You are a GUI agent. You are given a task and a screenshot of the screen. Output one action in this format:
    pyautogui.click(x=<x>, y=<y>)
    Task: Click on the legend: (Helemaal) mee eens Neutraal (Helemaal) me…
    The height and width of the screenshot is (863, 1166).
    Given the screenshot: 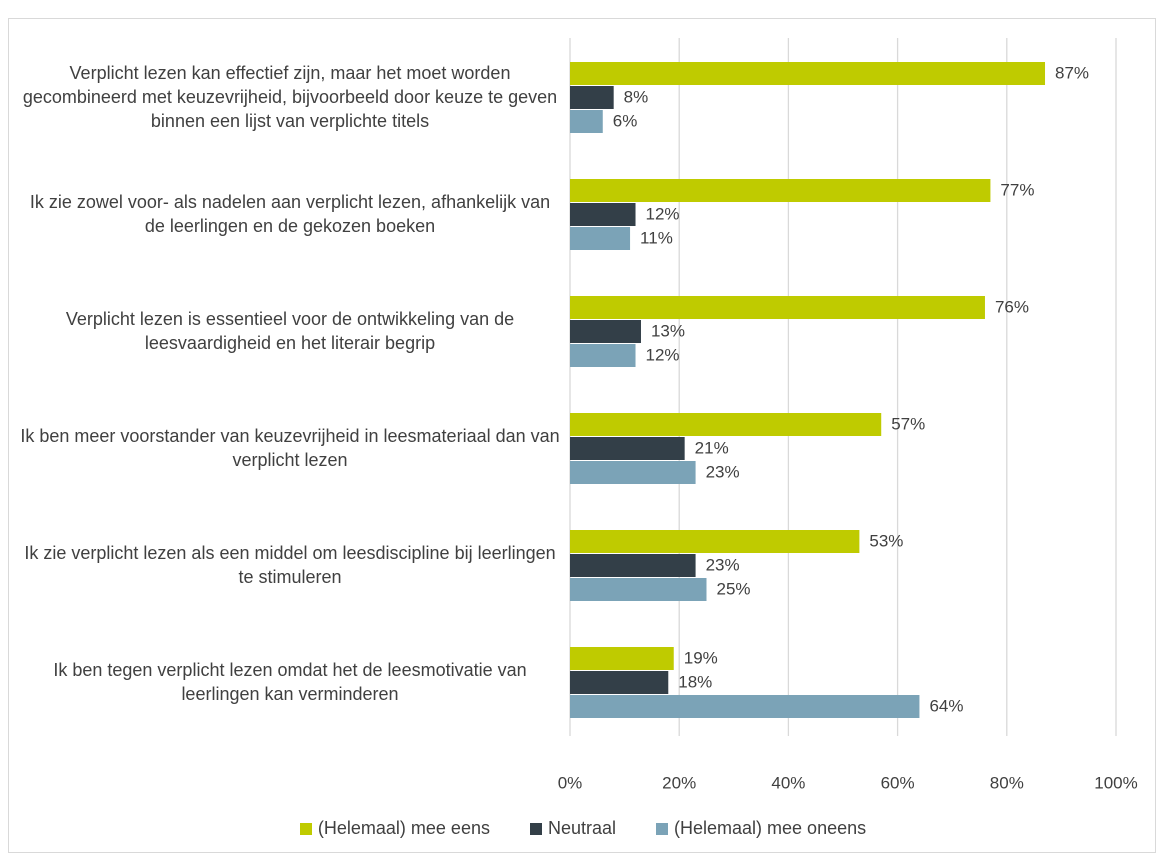 What is the action you would take?
    pyautogui.click(x=583, y=828)
    